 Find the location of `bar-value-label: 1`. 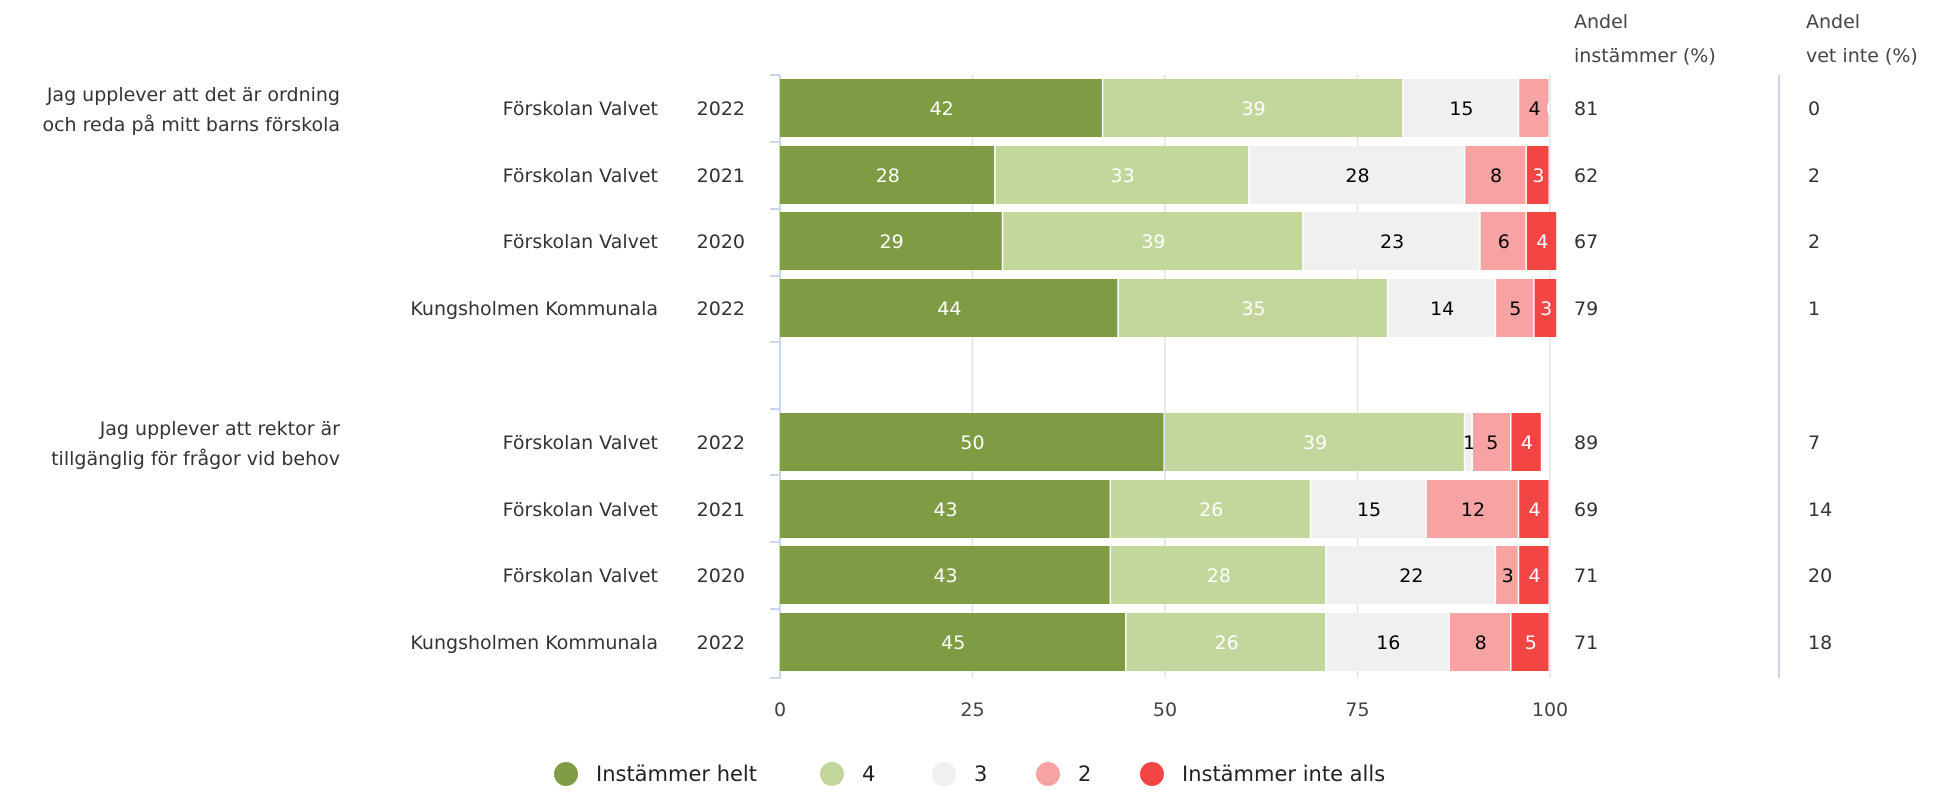

bar-value-label: 1 is located at coordinates (1469, 443).